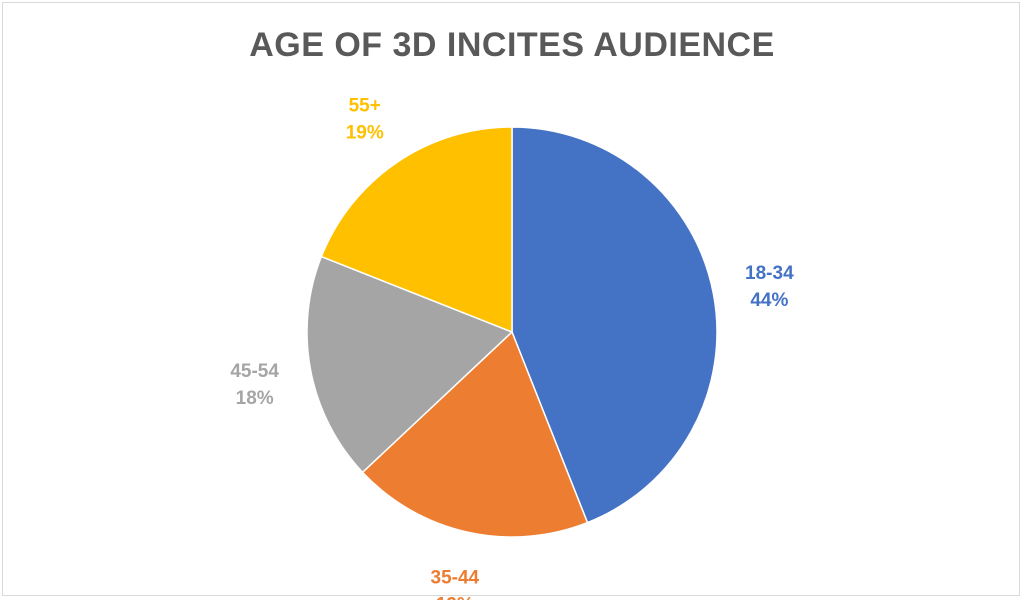 Image resolution: width=1024 pixels, height=600 pixels. Describe the element at coordinates (254, 385) in the screenshot. I see `slice-label-45-54: 45-54 18%` at that location.